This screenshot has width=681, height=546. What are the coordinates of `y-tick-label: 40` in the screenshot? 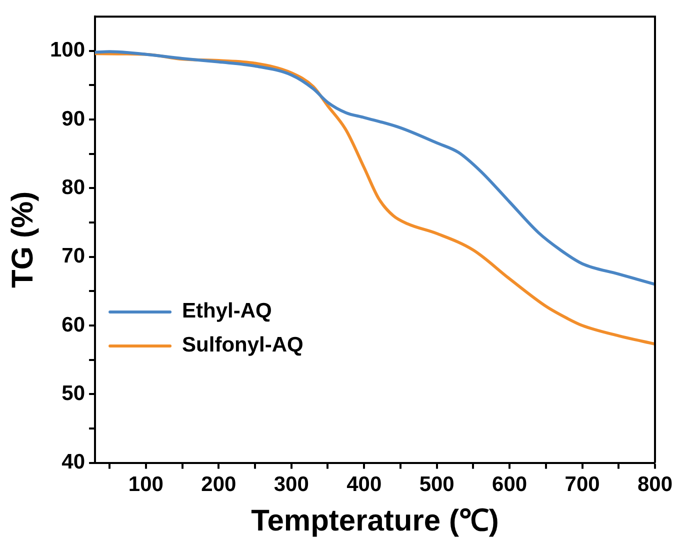 It's located at (74, 462).